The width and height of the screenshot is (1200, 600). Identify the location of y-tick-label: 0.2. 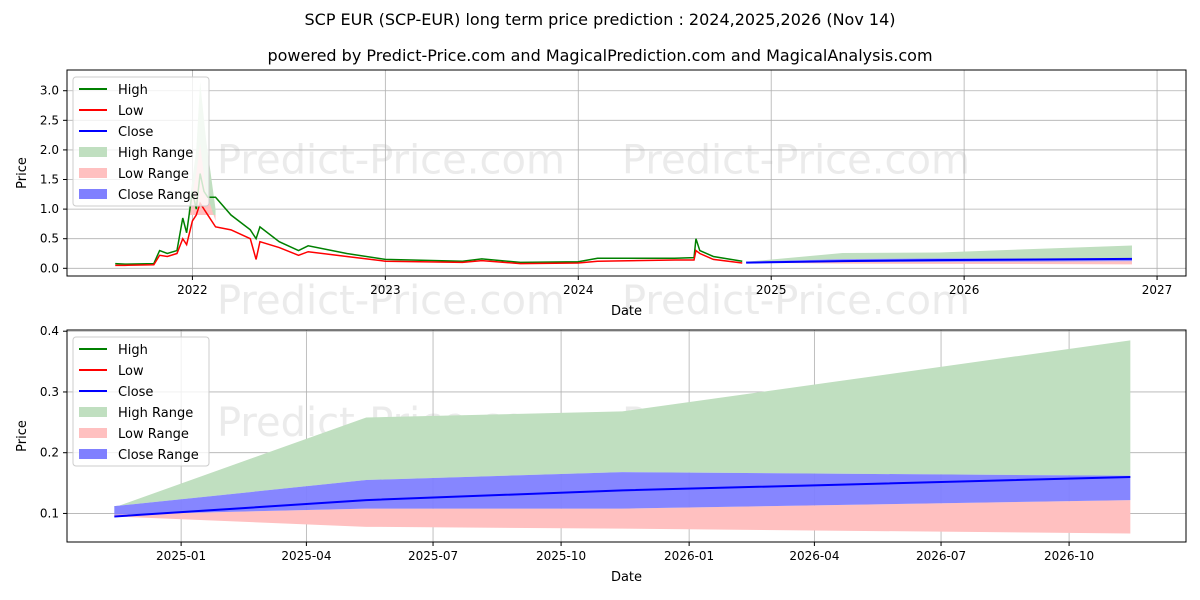
(49, 453).